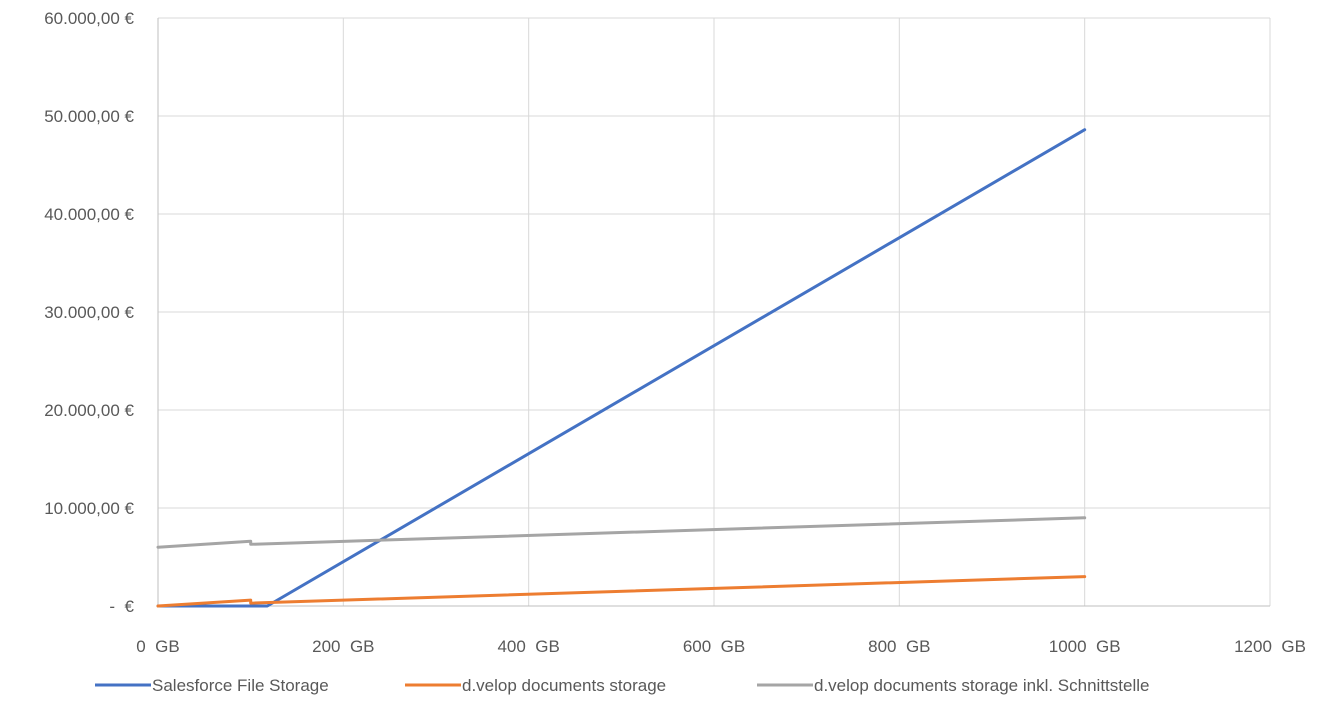  I want to click on y-tick-label: 40.000,00 €, so click(89, 214).